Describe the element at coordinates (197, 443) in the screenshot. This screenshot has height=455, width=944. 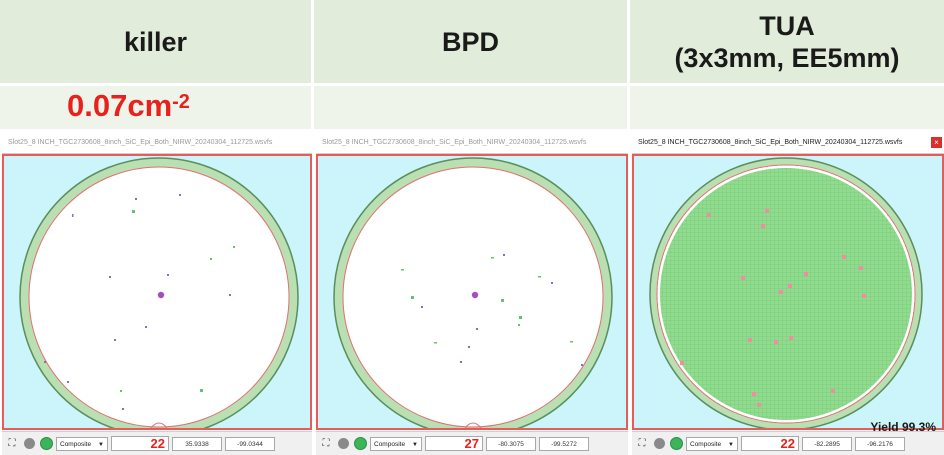
I see `coord-x: 35.9338` at that location.